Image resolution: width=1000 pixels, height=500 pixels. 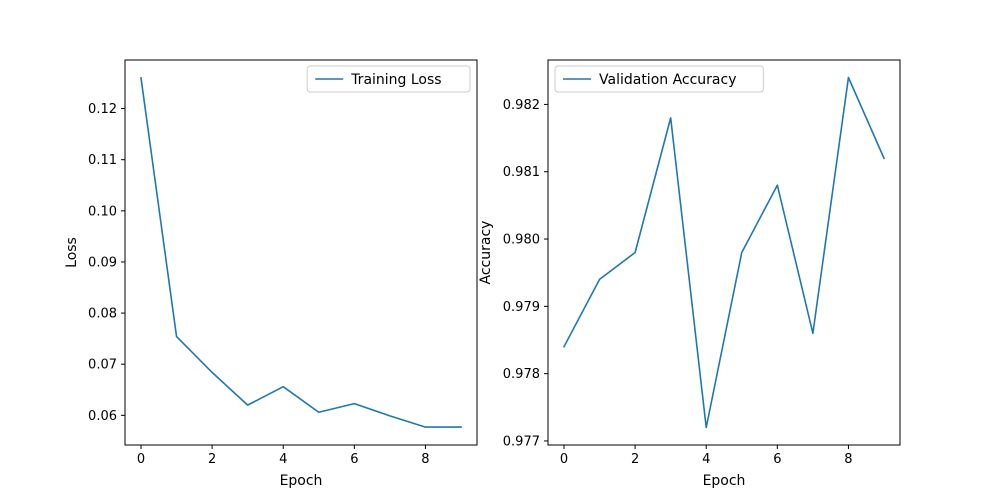 I want to click on y-tick-label: 0.979, so click(x=521, y=307).